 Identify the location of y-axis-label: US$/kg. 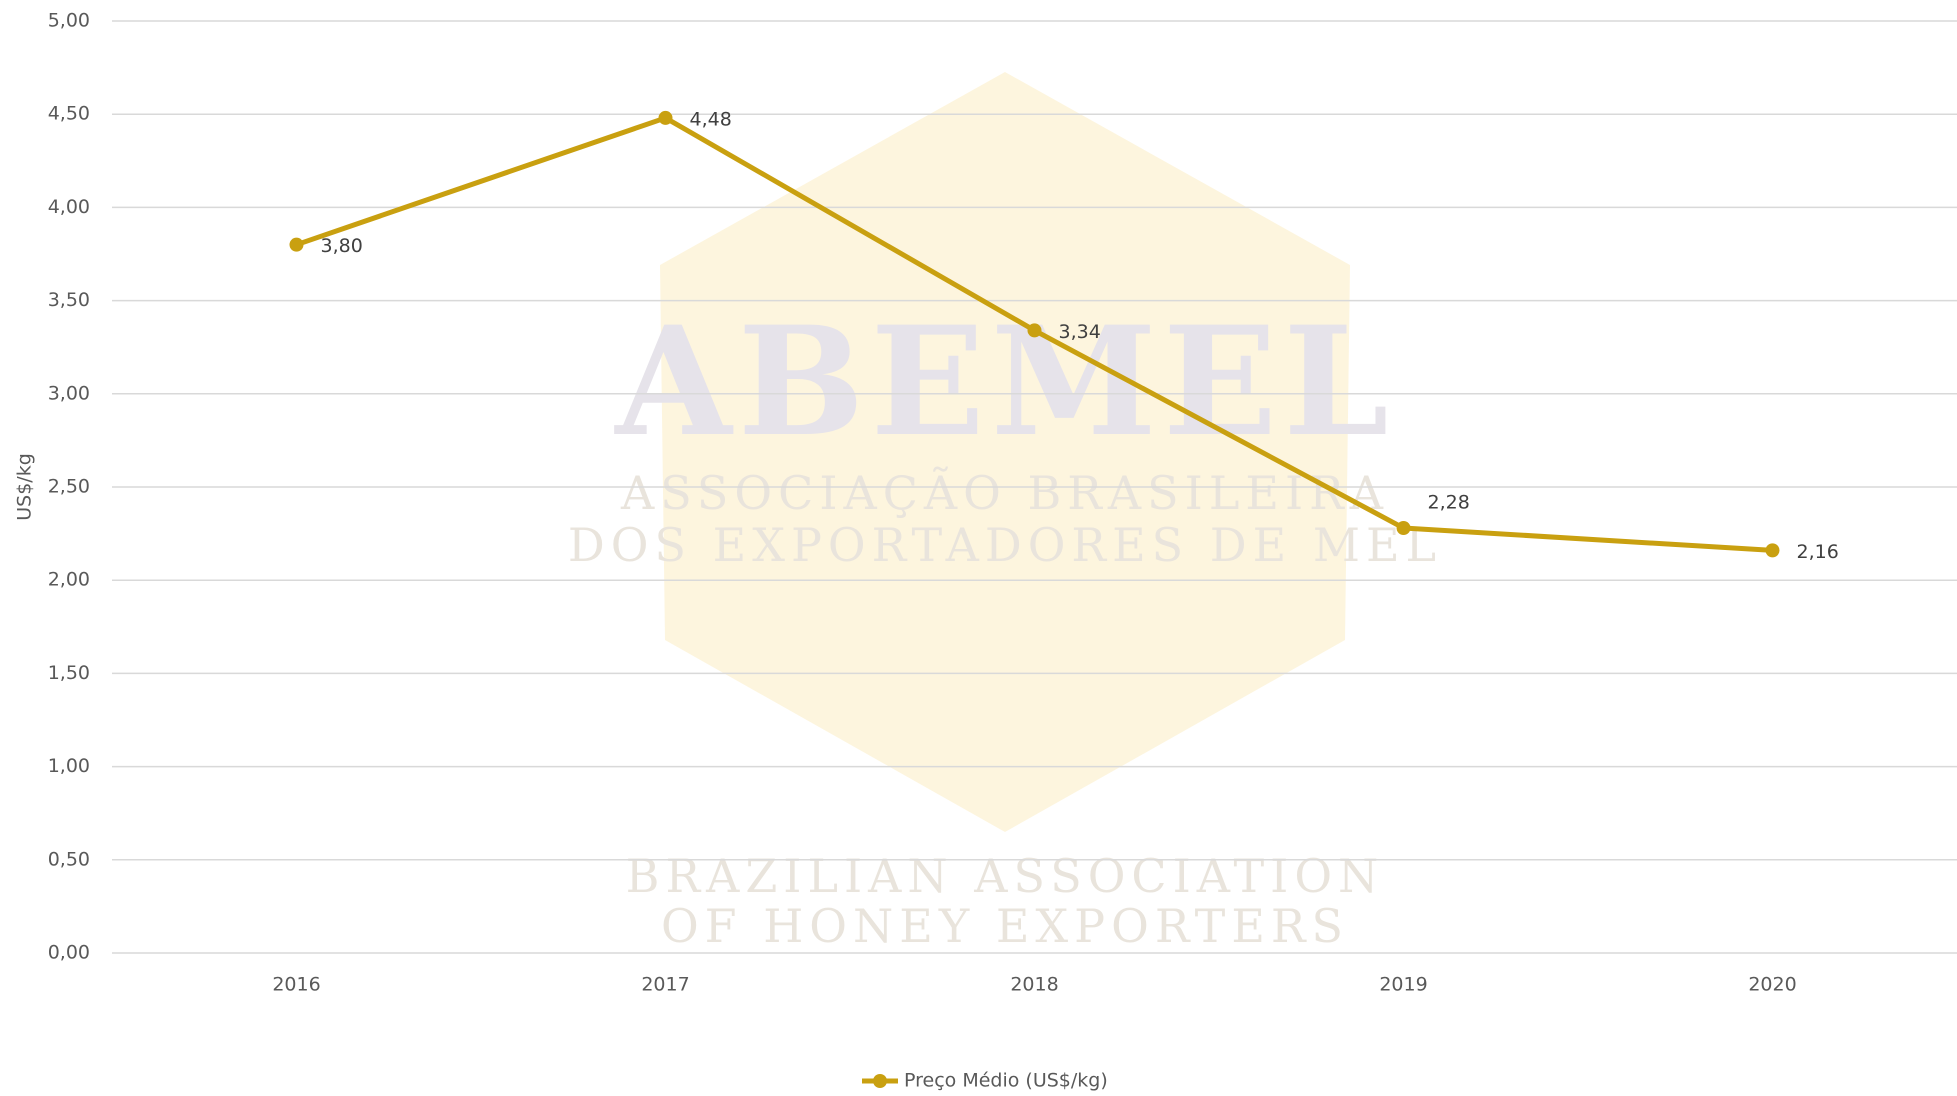
(25, 487).